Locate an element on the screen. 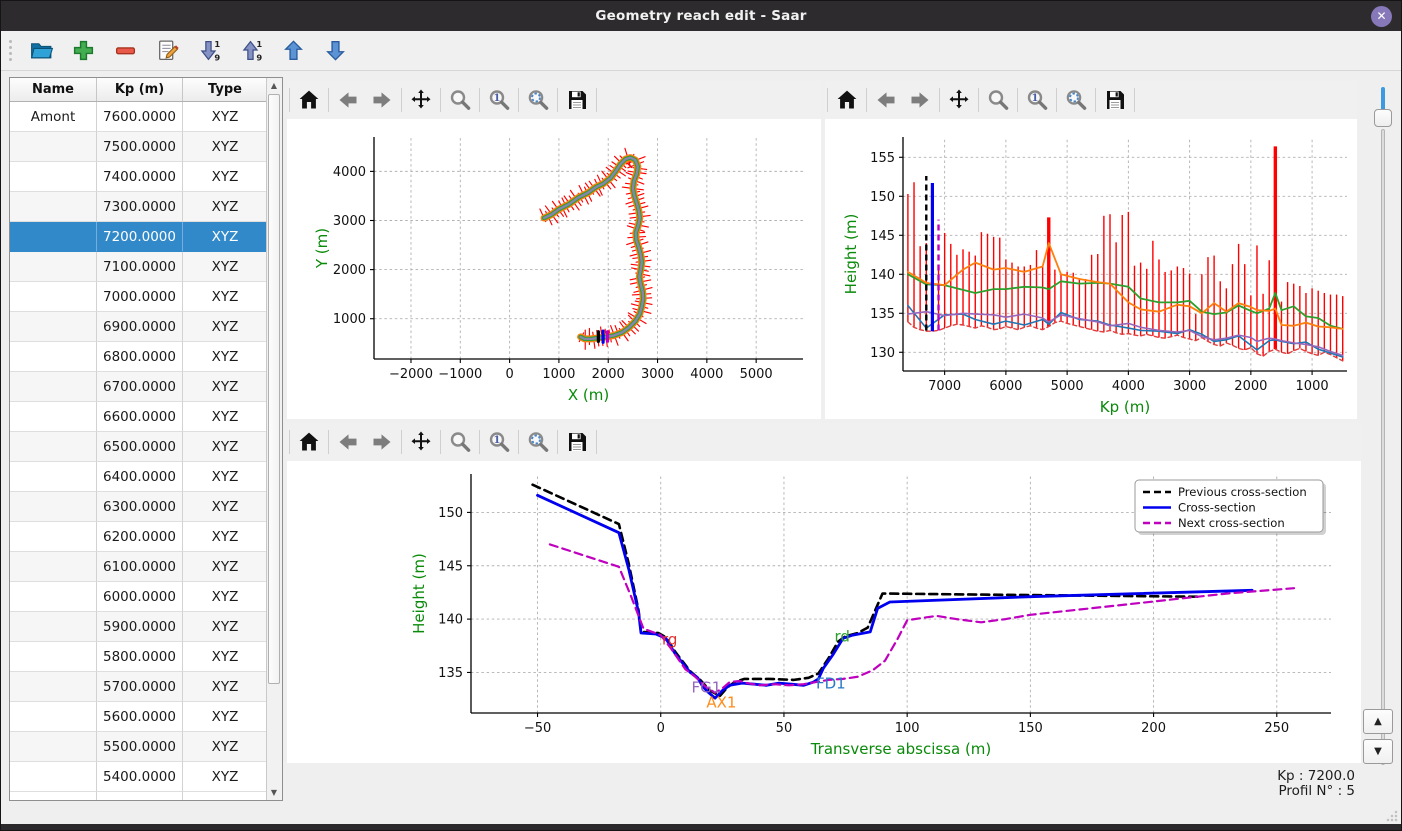 The height and width of the screenshot is (831, 1402). cell-kp: 7500.0000 is located at coordinates (140, 147).